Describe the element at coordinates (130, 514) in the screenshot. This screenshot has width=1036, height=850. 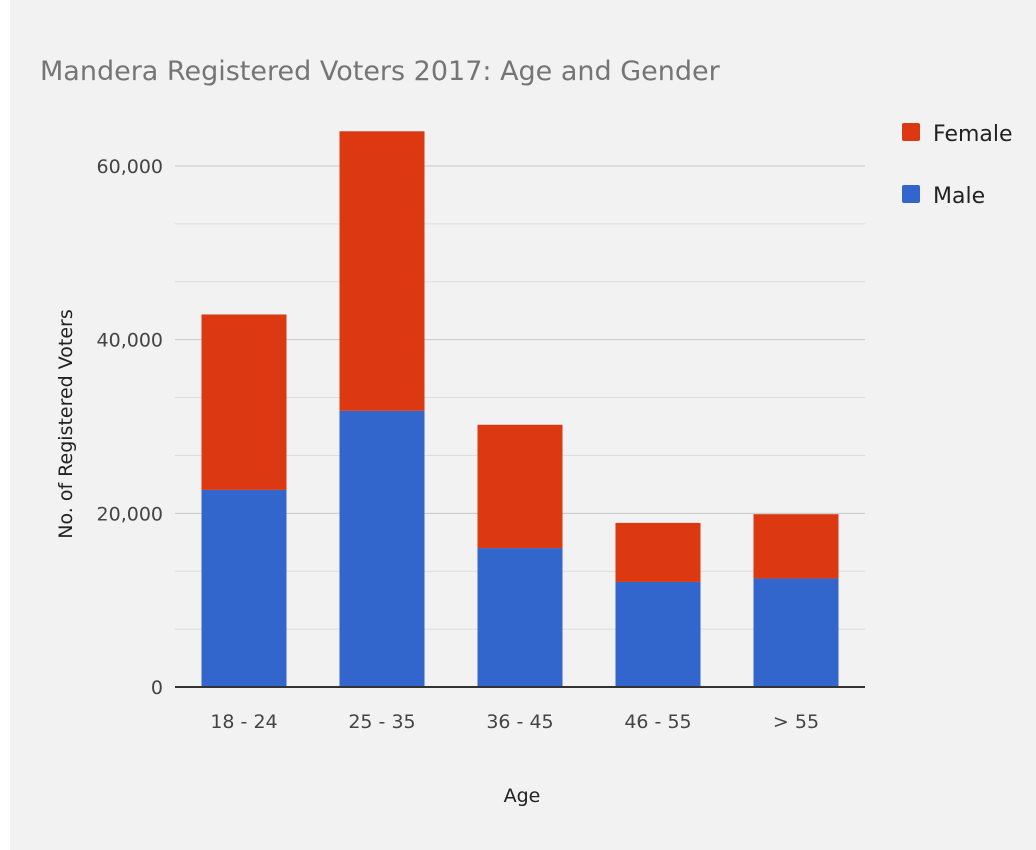
I see `y-tick-label: 20,000` at that location.